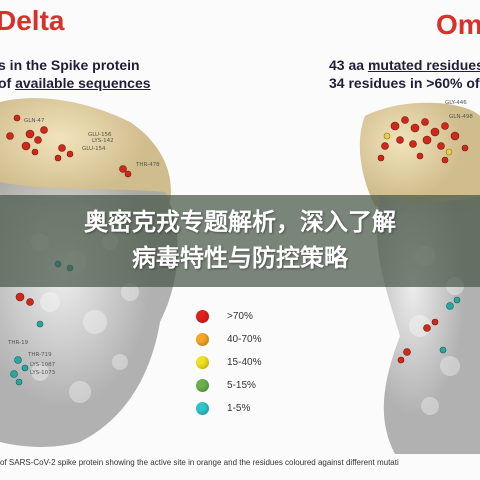 This screenshot has width=480, height=480. I want to click on delta-residue-label: GLU-154, so click(94, 149).